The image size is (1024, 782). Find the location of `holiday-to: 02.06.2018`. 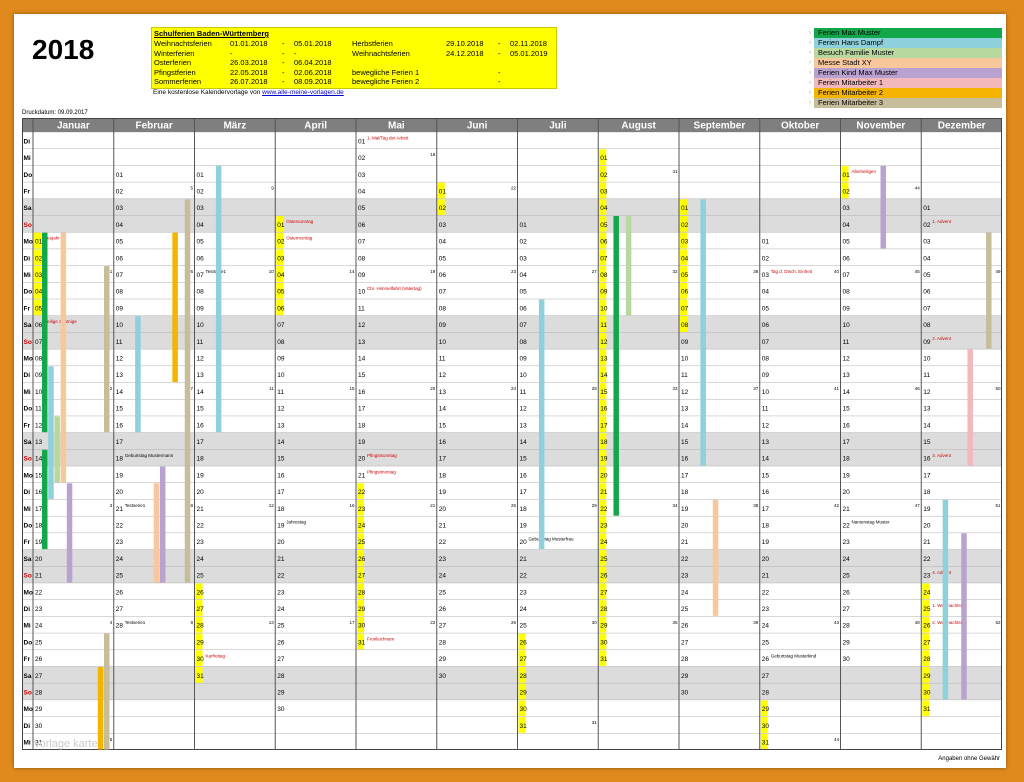

holiday-to: 02.06.2018 is located at coordinates (313, 72).